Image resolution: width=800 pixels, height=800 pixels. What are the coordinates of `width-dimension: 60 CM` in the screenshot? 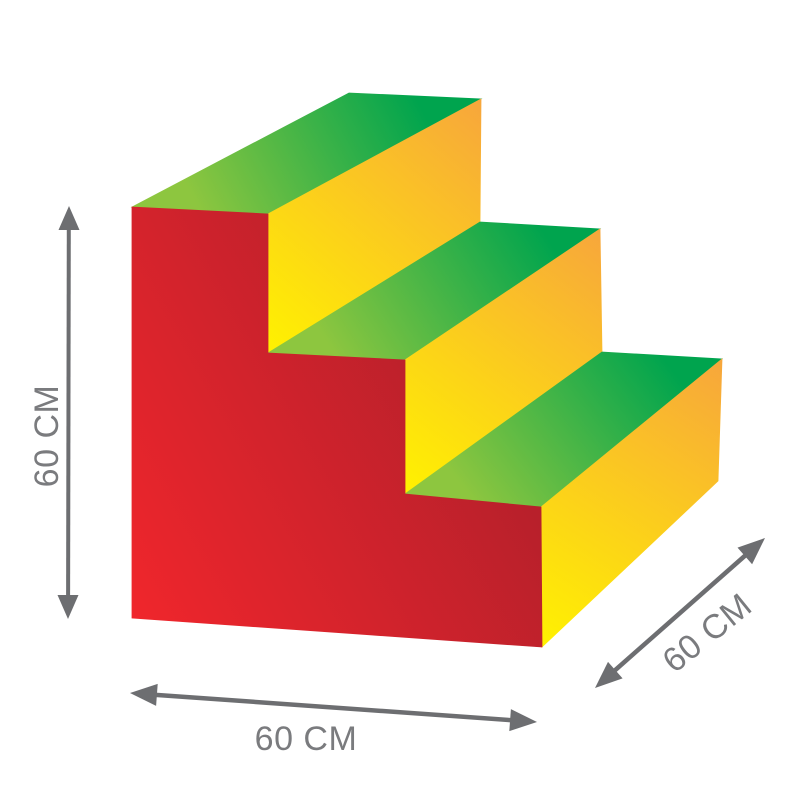 It's located at (333, 720).